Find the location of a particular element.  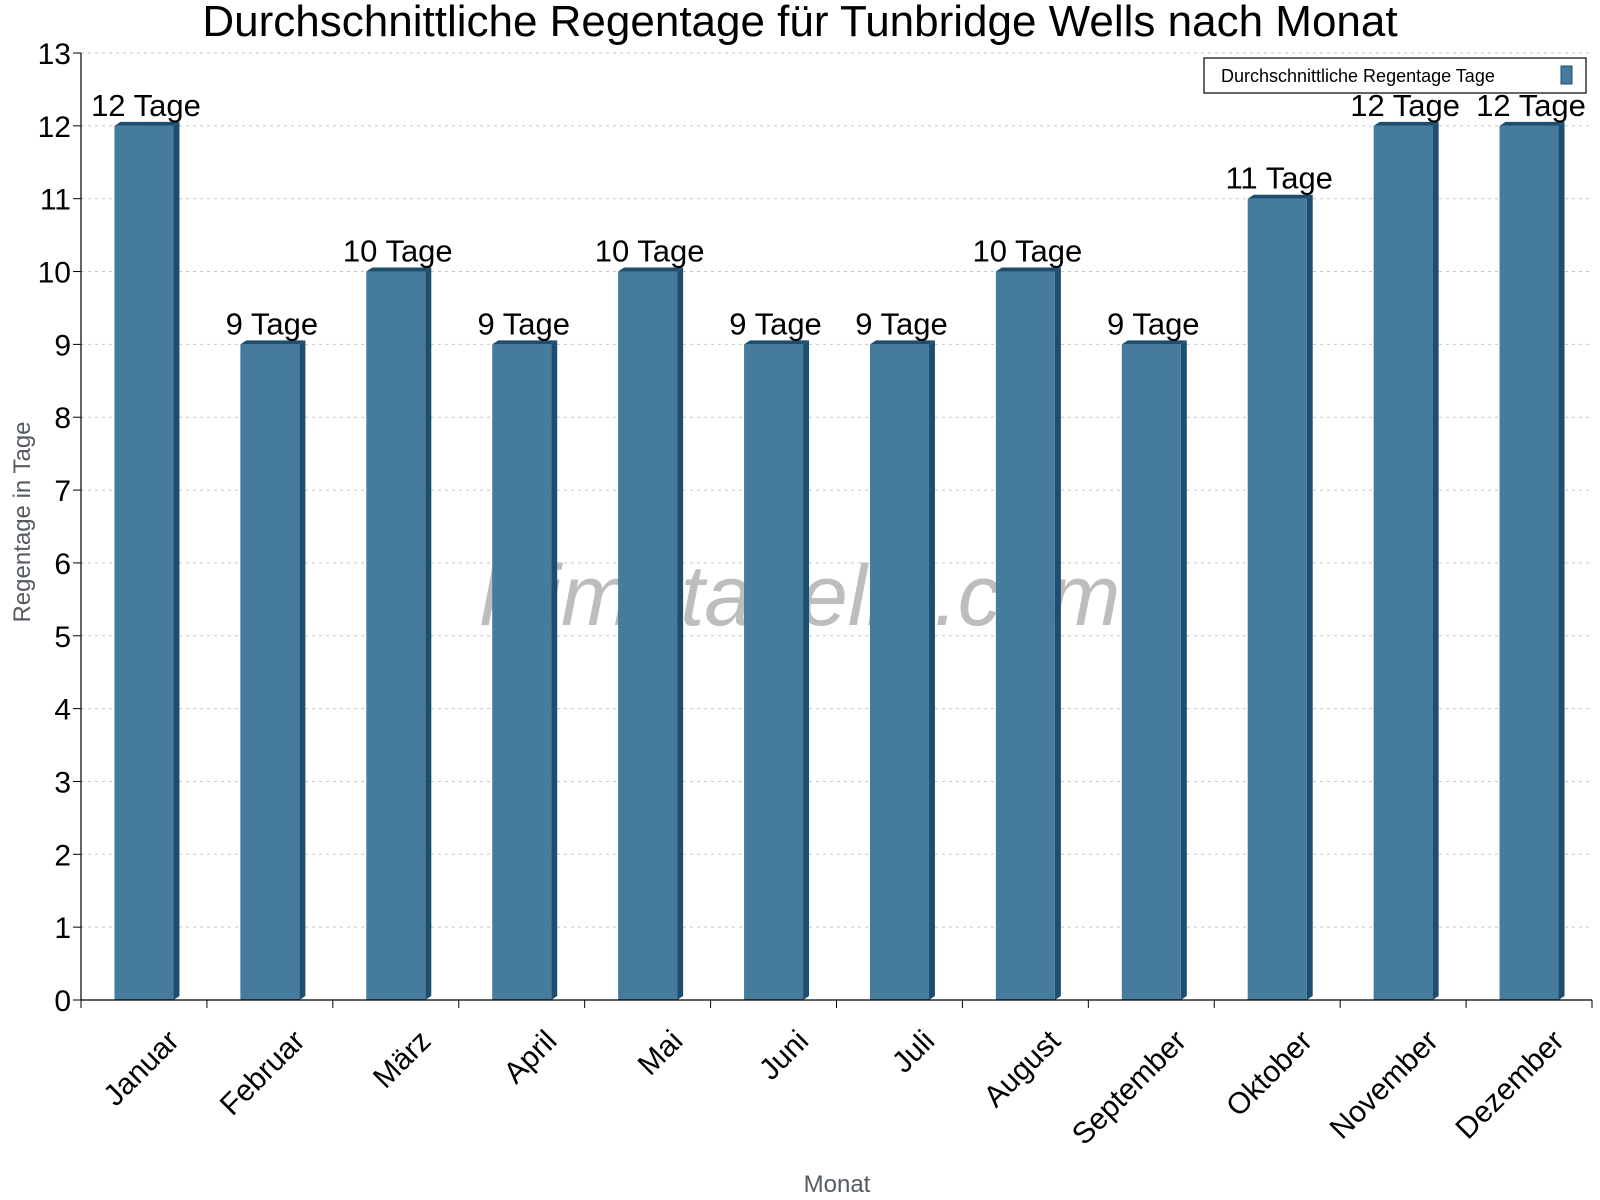

x-tick-label: Juni is located at coordinates (784, 1055).